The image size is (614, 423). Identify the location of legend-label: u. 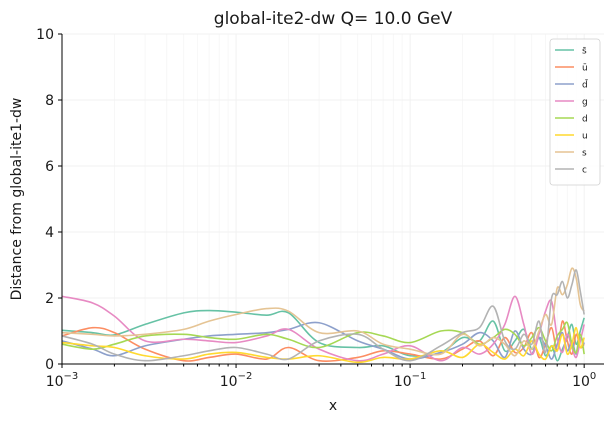
(585, 137).